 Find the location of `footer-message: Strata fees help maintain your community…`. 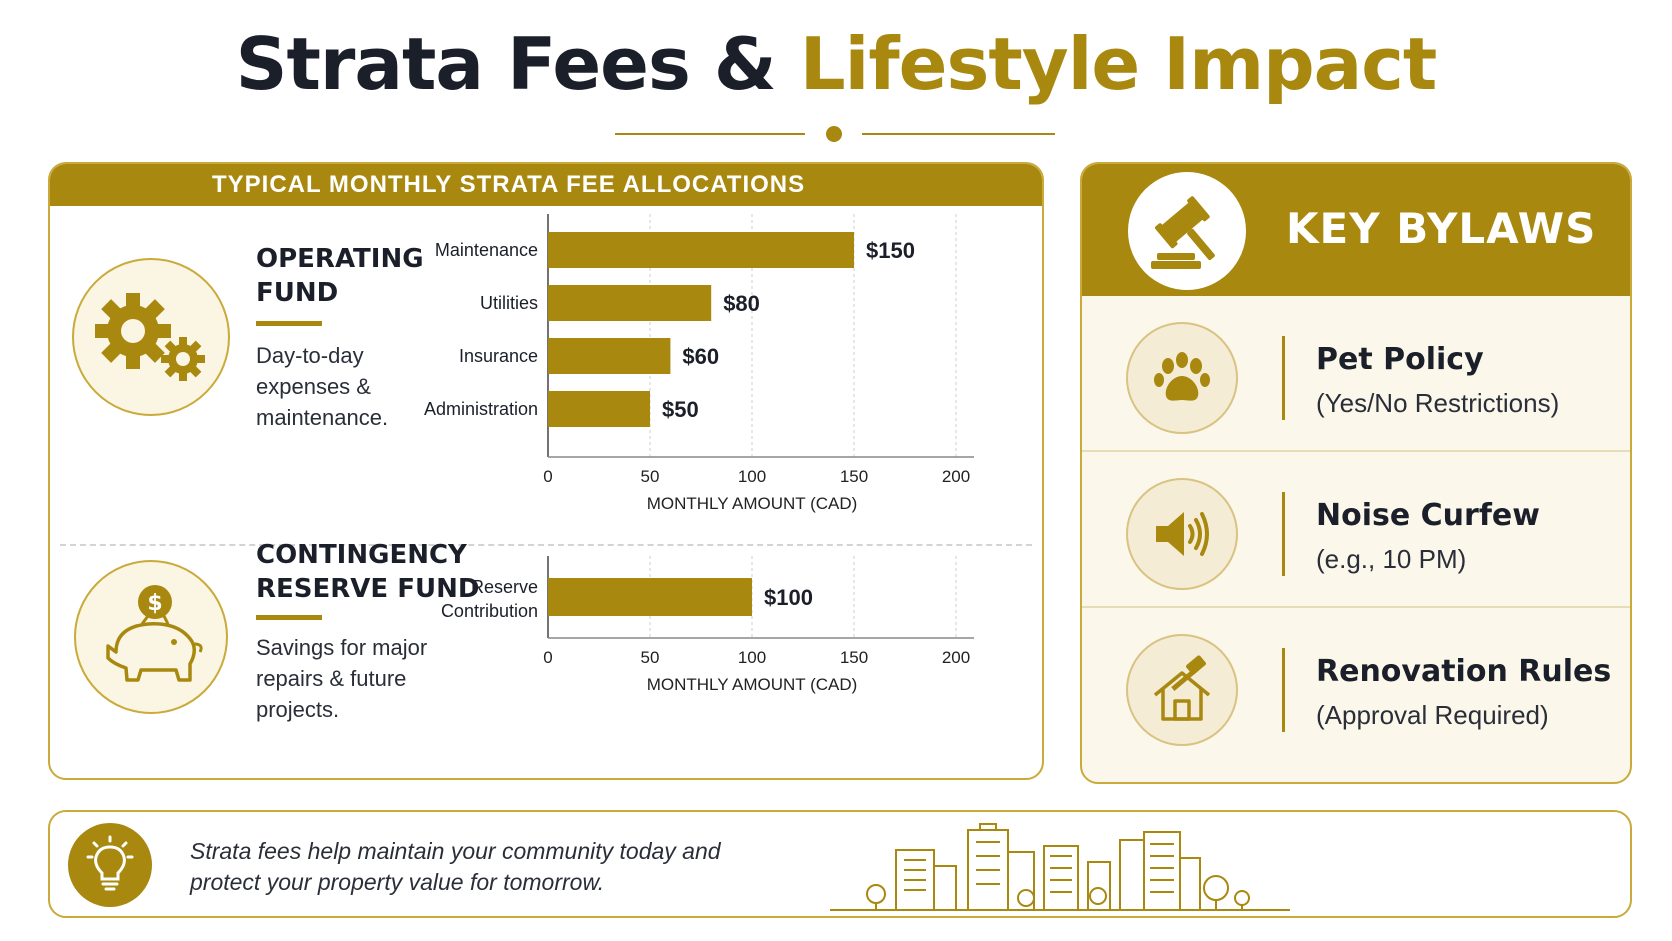

footer-message: Strata fees help maintain your community… is located at coordinates (455, 866).